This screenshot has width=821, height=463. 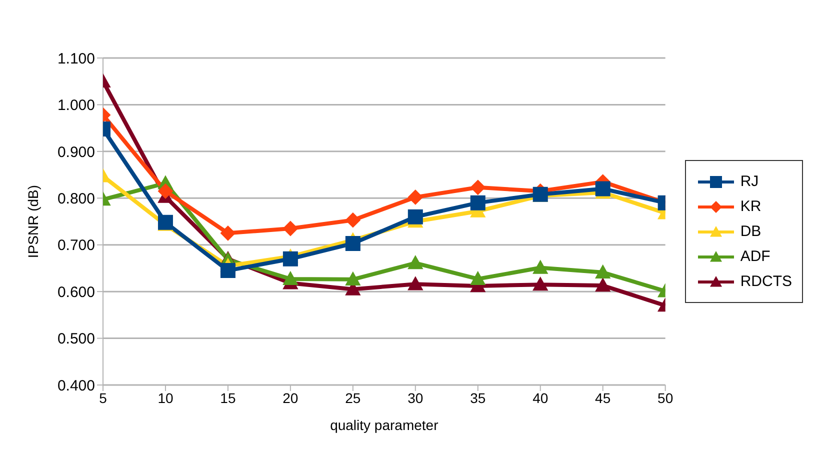 I want to click on legend-label: KR, so click(x=751, y=206).